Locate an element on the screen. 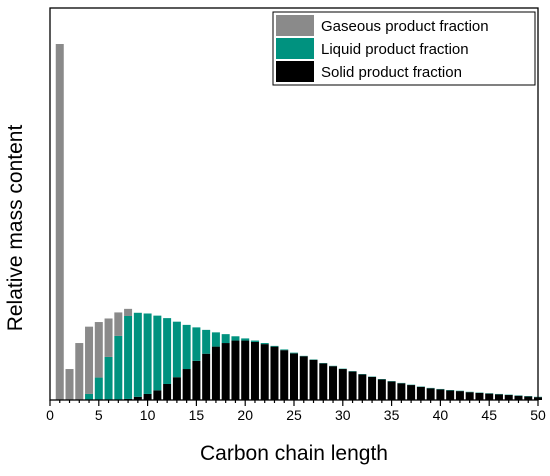 Image resolution: width=550 pixels, height=476 pixels. y-axis-label: Relative mass content is located at coordinates (15, 228).